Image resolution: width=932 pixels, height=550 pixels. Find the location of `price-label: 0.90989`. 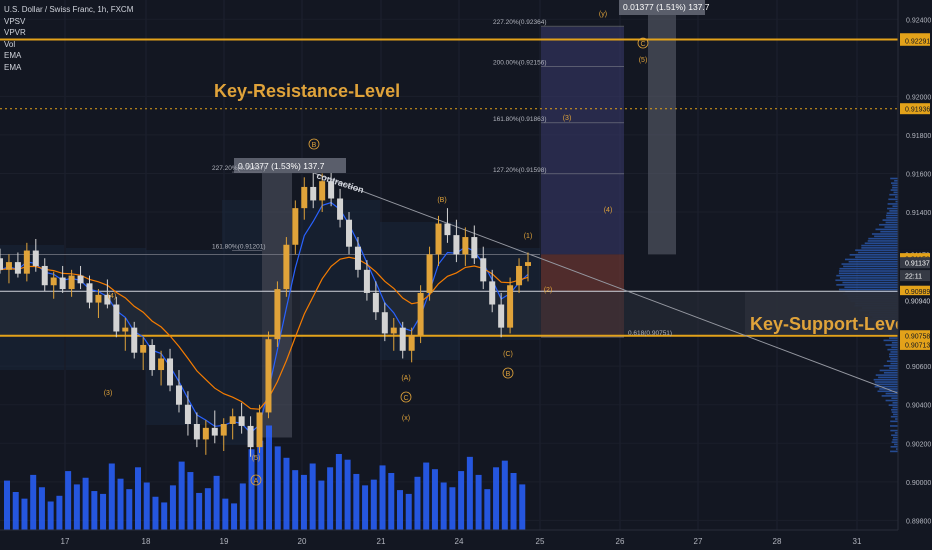

price-label: 0.90989 is located at coordinates (917, 292).